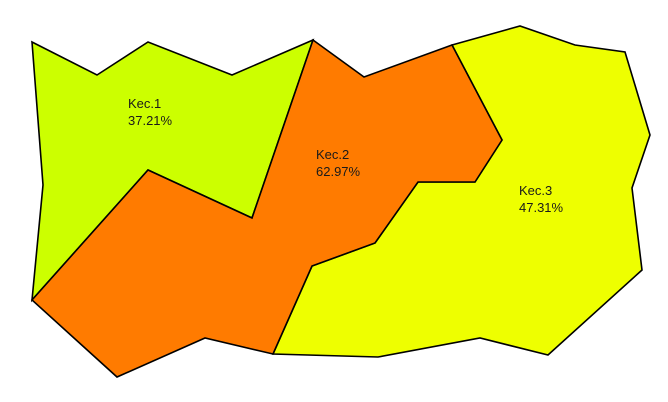  What do you see at coordinates (338, 171) in the screenshot?
I see `region-kec-2-value: 62.97%` at bounding box center [338, 171].